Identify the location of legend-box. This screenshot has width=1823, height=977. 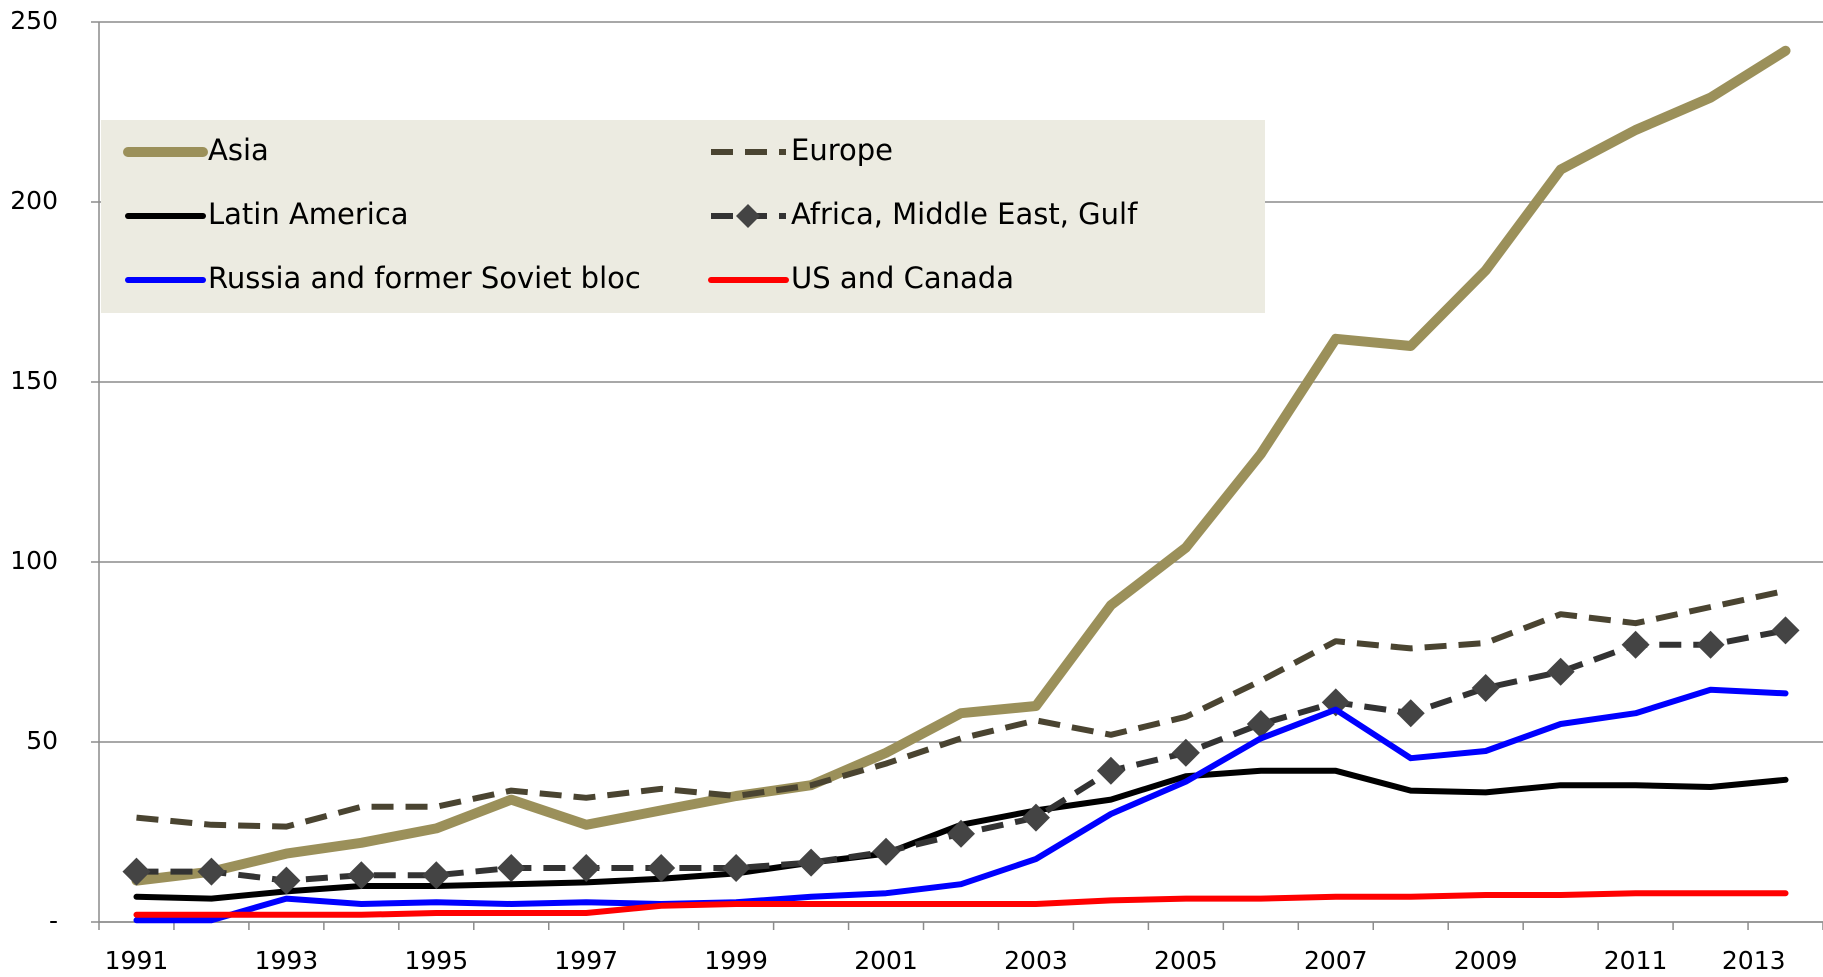
(683, 216).